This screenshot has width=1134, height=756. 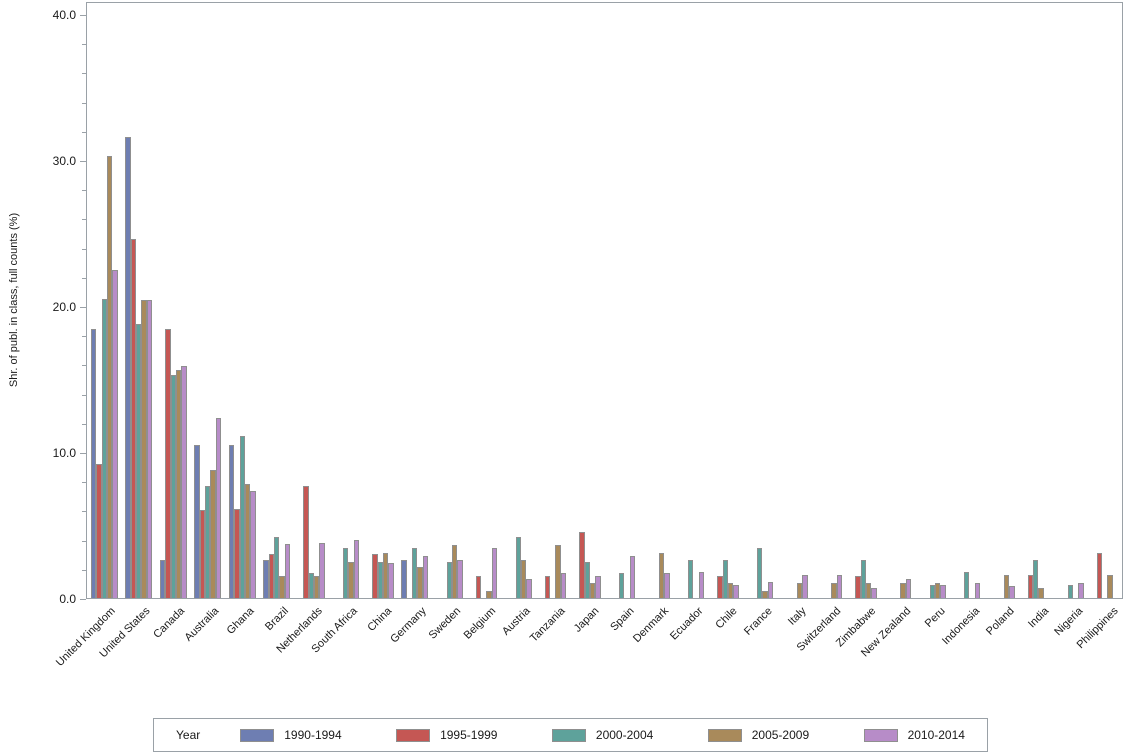 What do you see at coordinates (863, 579) in the screenshot?
I see `bar-2000-2004-zimbabwe` at bounding box center [863, 579].